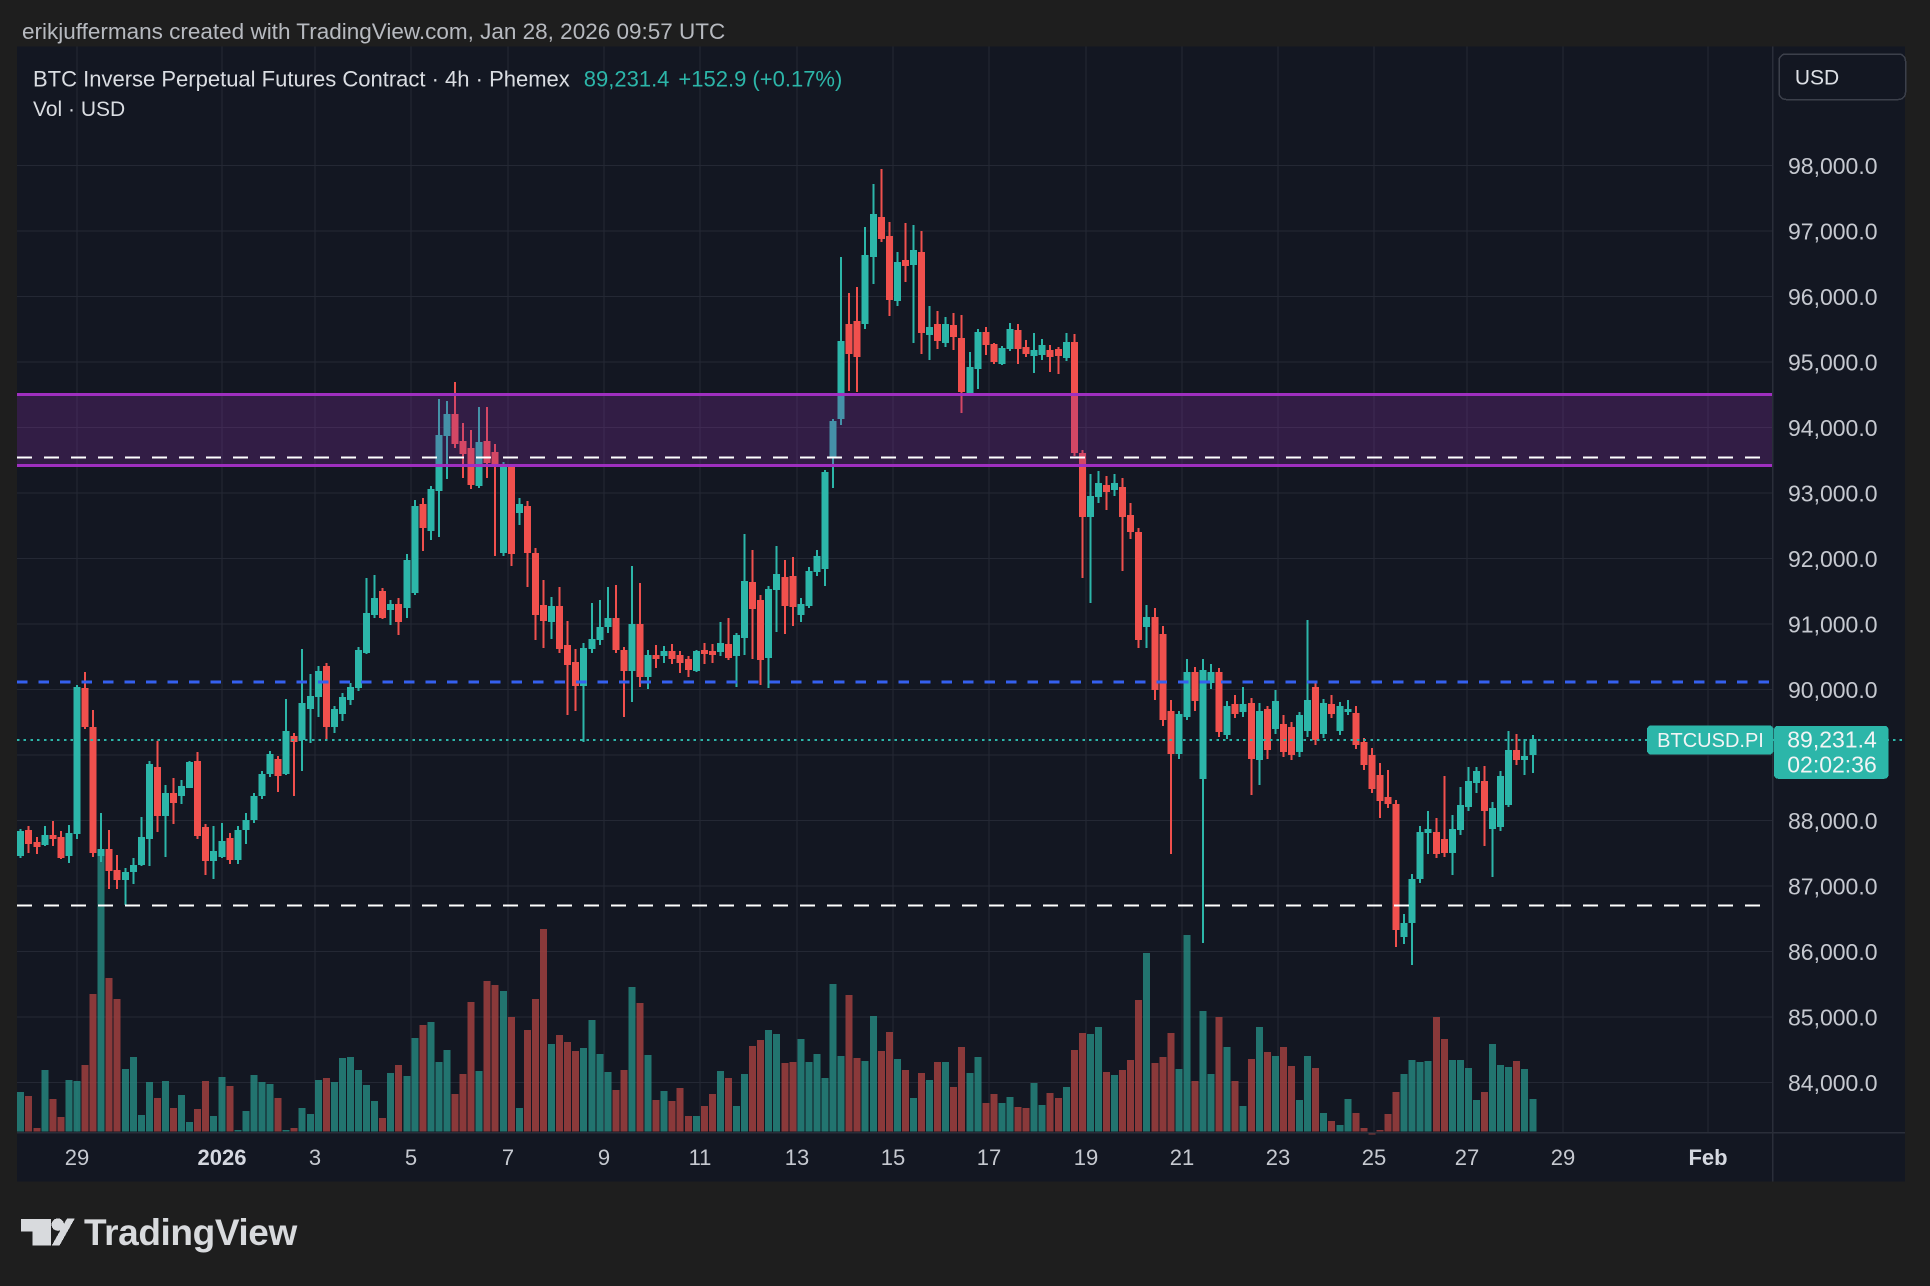 This screenshot has width=1930, height=1286. Describe the element at coordinates (1833, 1083) in the screenshot. I see `svg-text: 84,000.0` at that location.